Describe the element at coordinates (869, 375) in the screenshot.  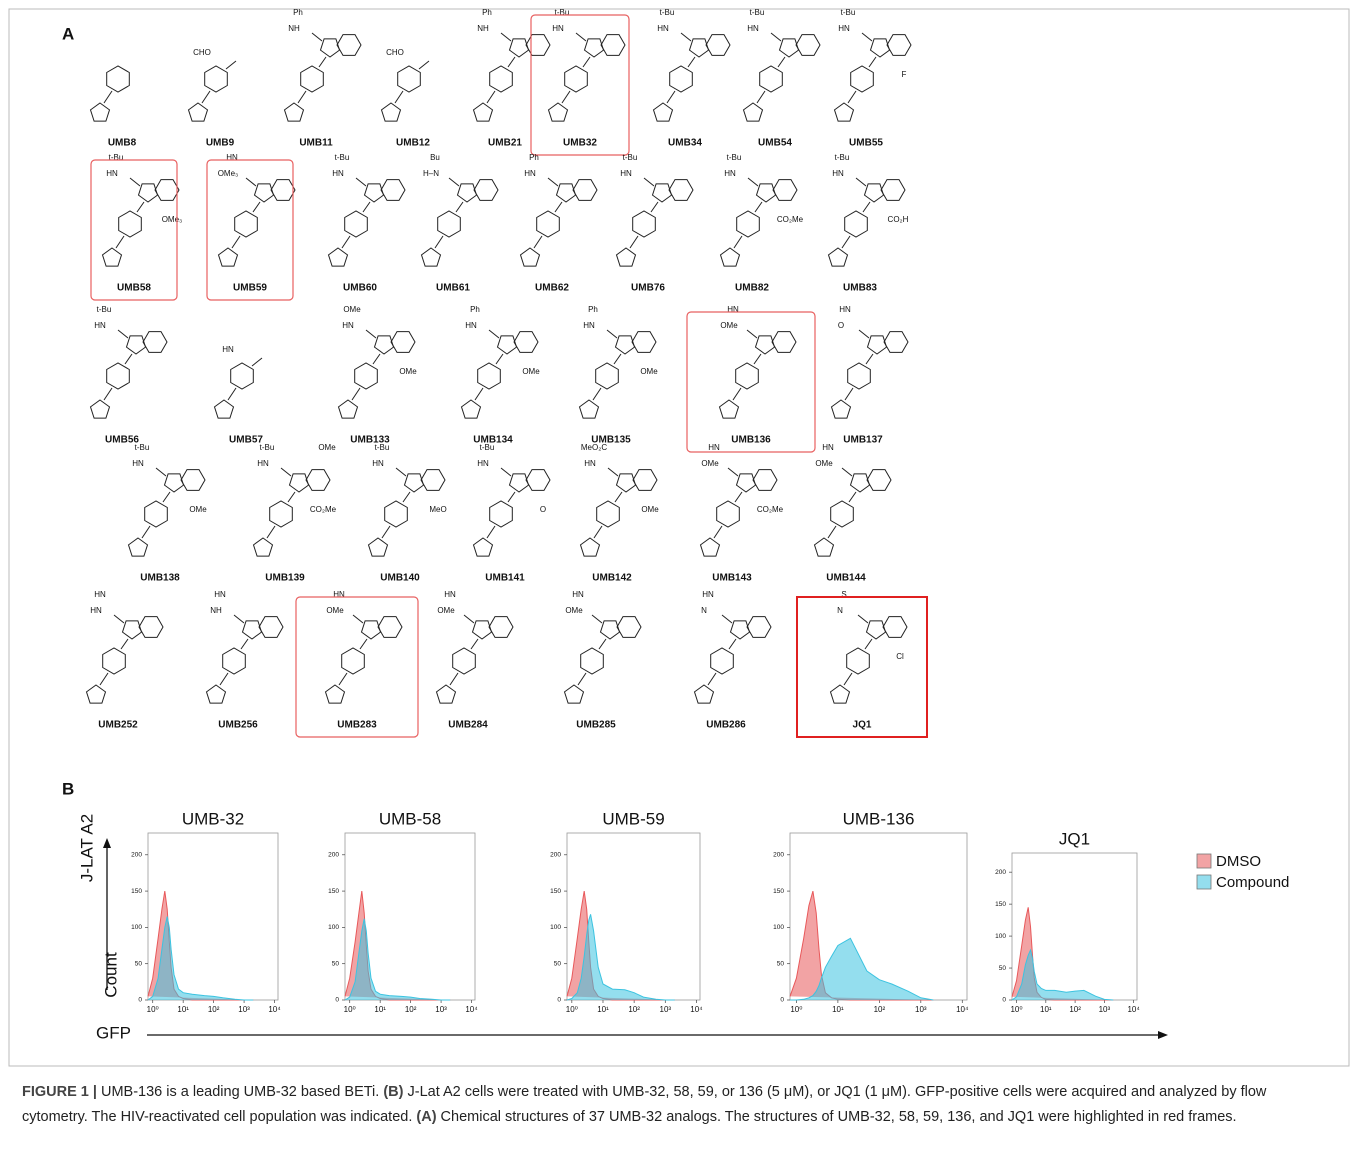
I see `compound: HN O UMB137` at that location.